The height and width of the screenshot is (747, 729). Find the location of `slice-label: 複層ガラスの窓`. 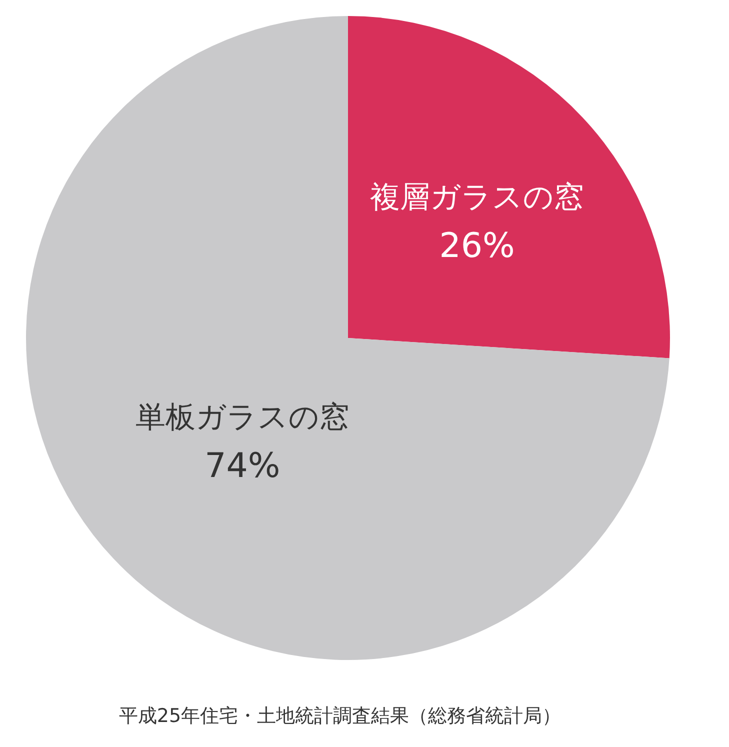

slice-label: 複層ガラスの窓 is located at coordinates (477, 197).